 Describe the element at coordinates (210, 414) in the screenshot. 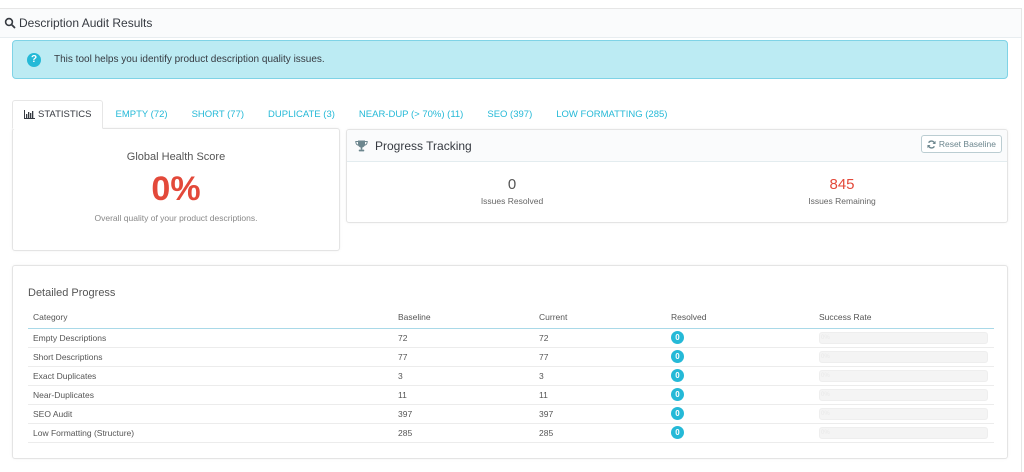

I see `category-cell: SEO Audit` at that location.